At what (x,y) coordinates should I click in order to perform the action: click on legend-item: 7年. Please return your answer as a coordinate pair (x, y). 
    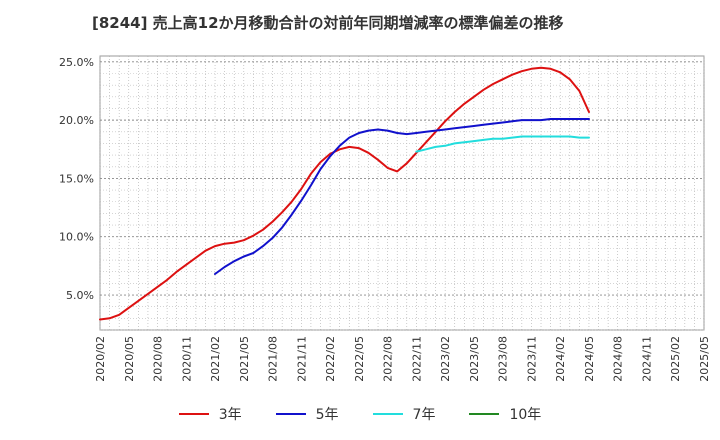
    Looking at the image, I should click on (404, 414).